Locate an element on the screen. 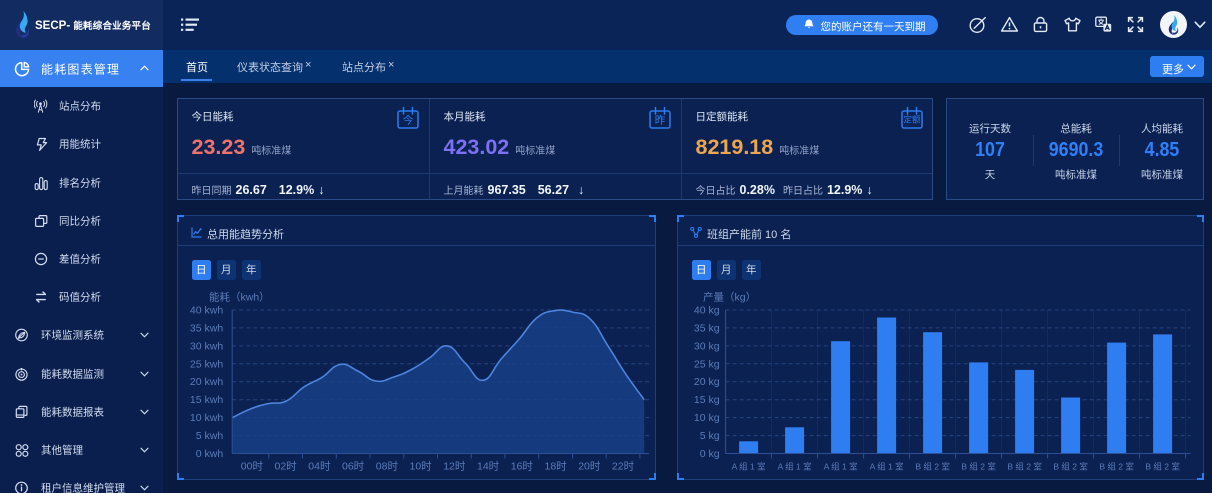 This screenshot has height=493, width=1212. svg-text: 16时 is located at coordinates (522, 467).